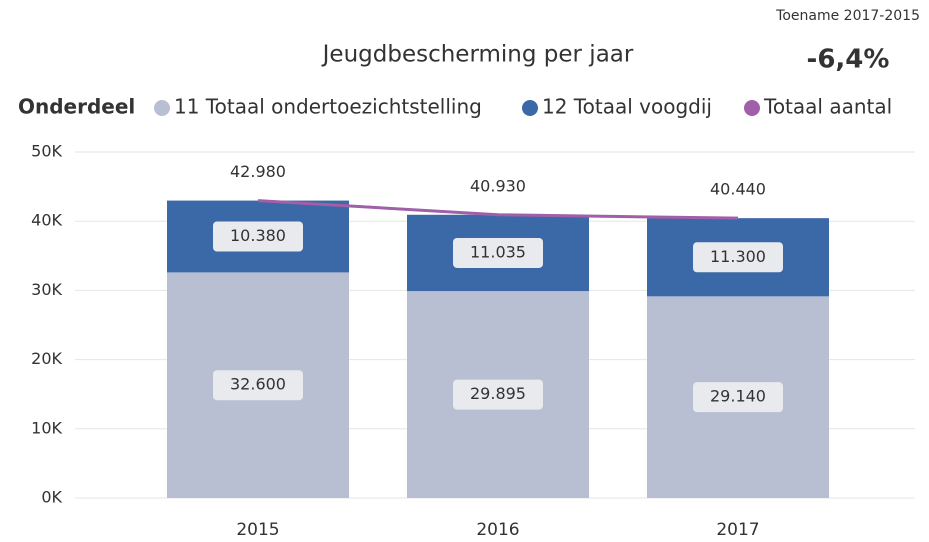 This screenshot has height=542, width=929. What do you see at coordinates (257, 530) in the screenshot?
I see `x-tick-label: 2015` at bounding box center [257, 530].